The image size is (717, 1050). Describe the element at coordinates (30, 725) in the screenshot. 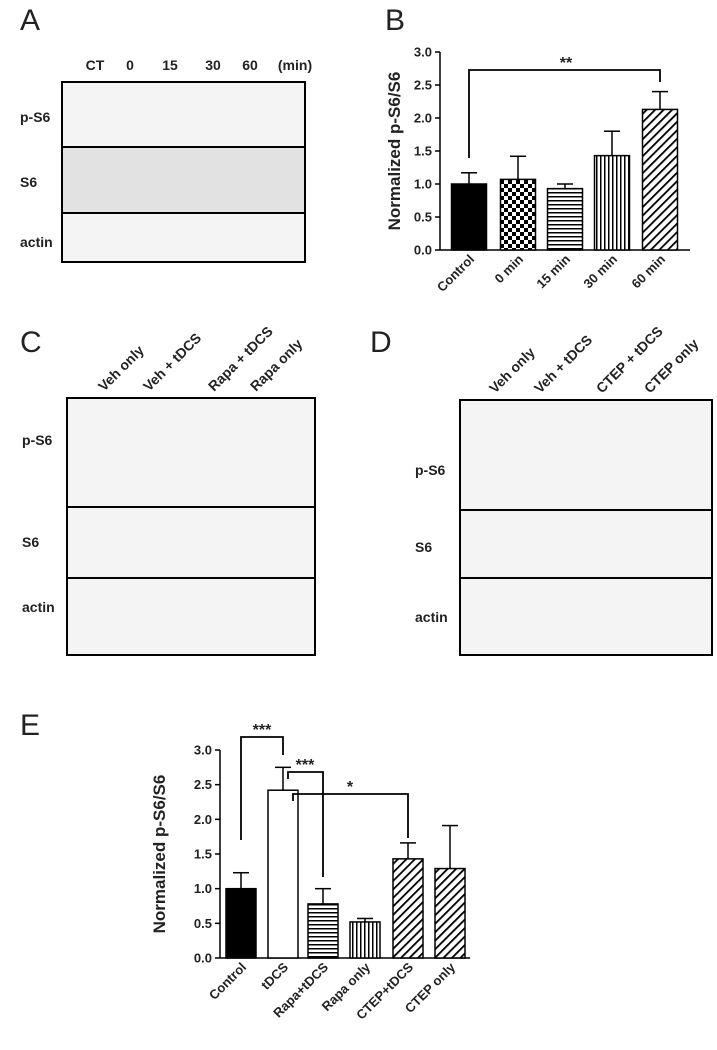

I see `panel-letter: E` at that location.